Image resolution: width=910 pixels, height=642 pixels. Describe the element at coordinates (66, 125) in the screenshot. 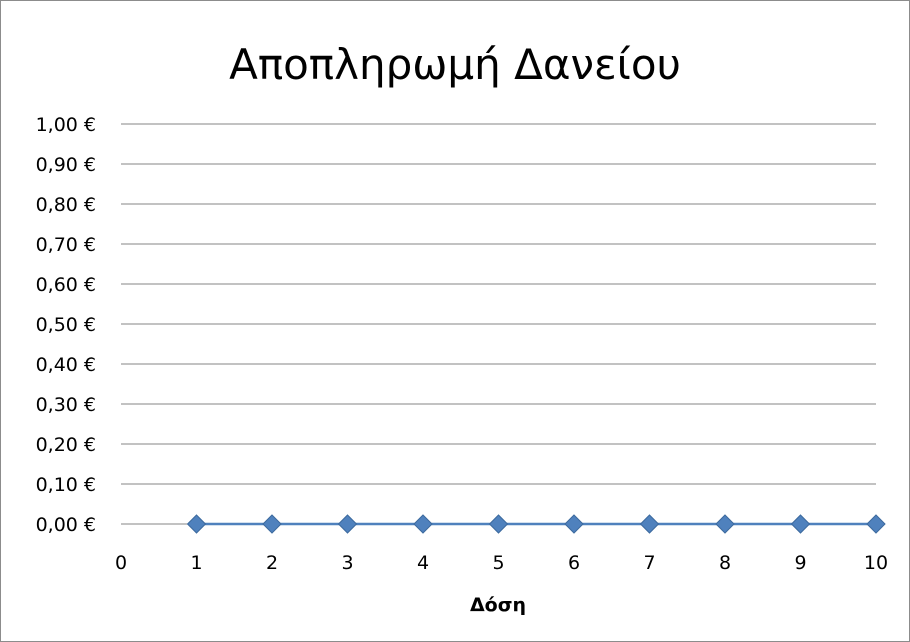

I see `y-tick-label: 1,00 €` at that location.